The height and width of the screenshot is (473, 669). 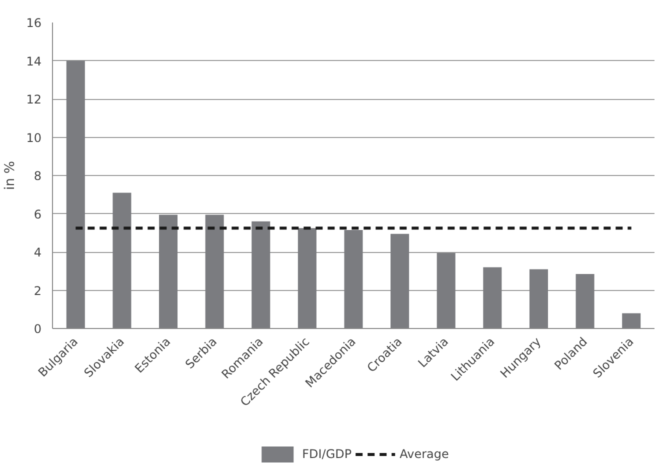 I want to click on y-tick-label: 16, so click(x=34, y=23).